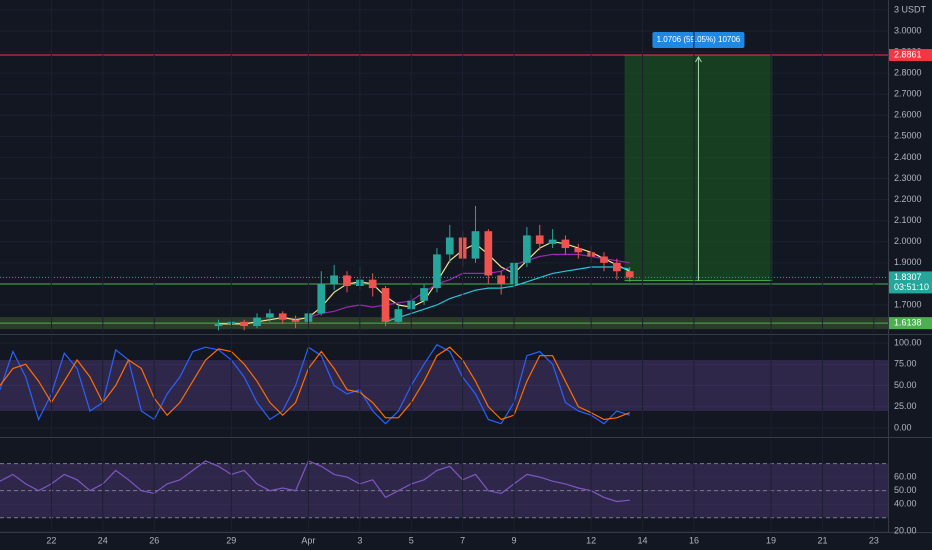 The image size is (932, 550). Describe the element at coordinates (903, 427) in the screenshot. I see `y-tick-label: 0.00` at that location.